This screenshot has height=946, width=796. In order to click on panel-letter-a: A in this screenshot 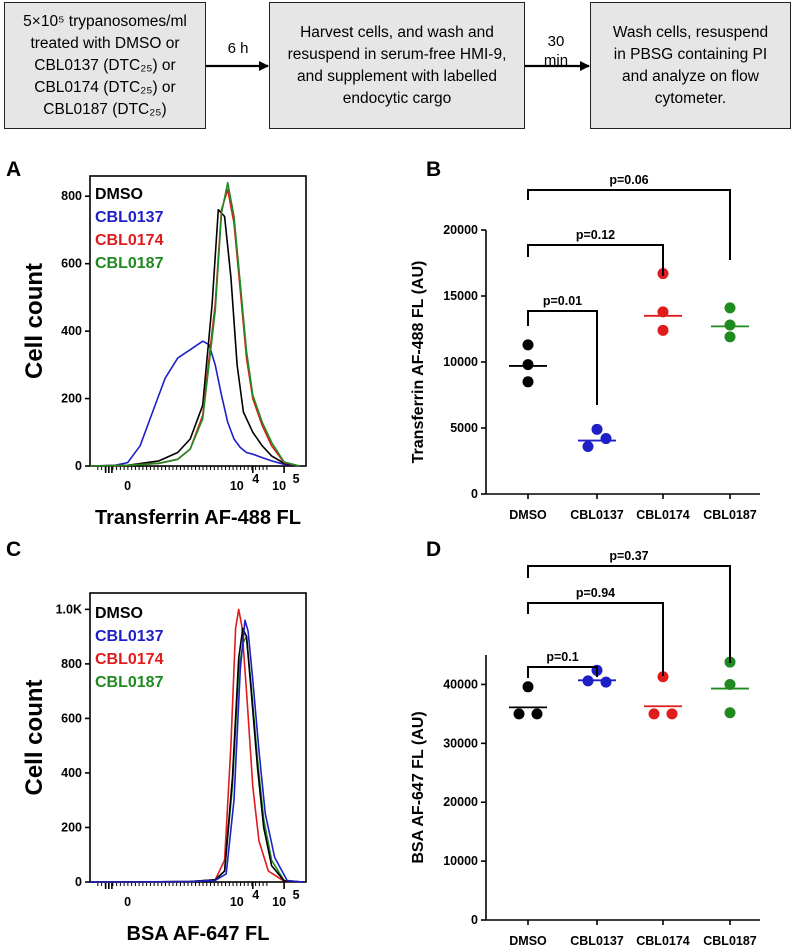, I will do `click(14, 169)`.